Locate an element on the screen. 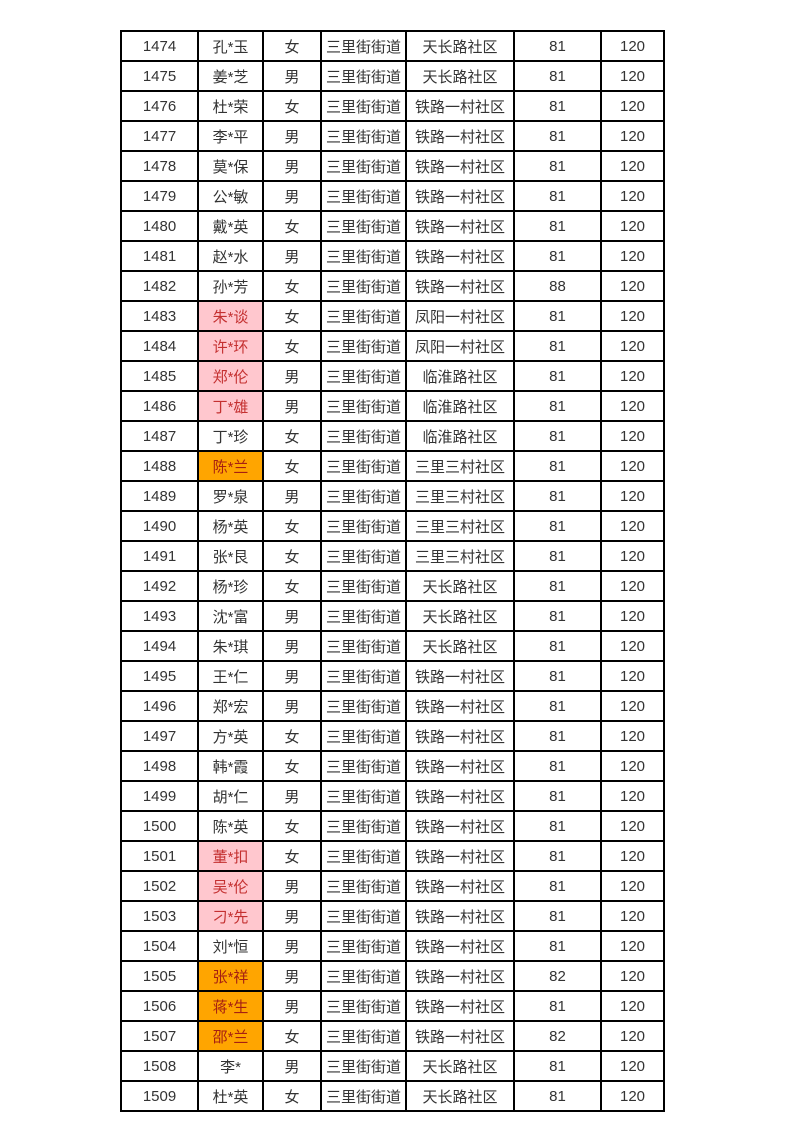 The height and width of the screenshot is (1122, 793). table-row: 1491 张*艮 女 三里街街道 三里三村社区 81 120 is located at coordinates (392, 556).